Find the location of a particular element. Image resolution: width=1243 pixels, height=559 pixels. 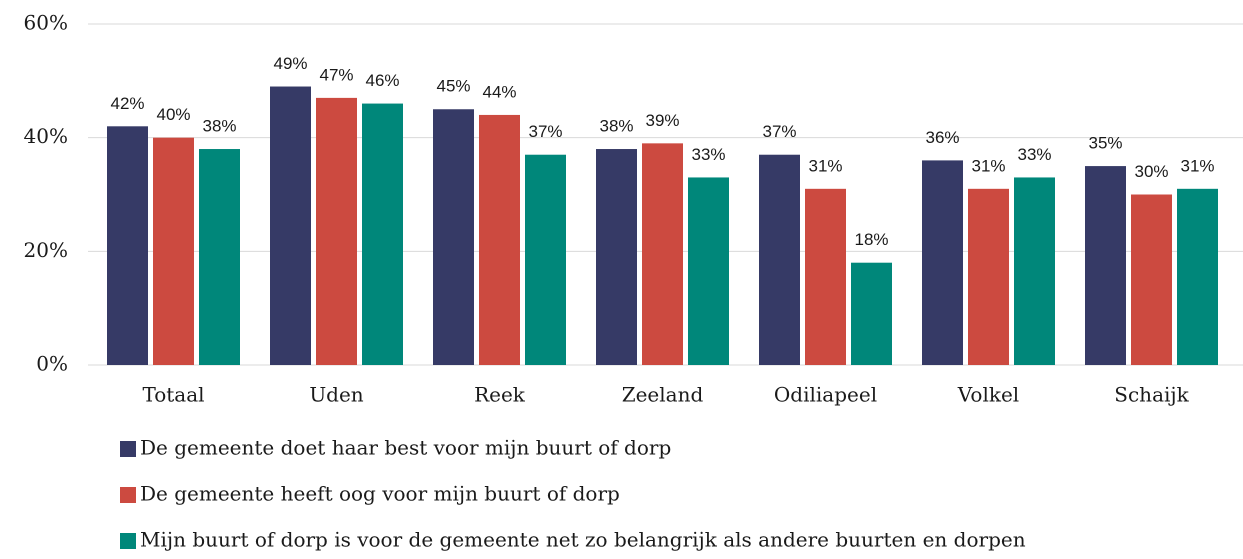

data-label: 40% is located at coordinates (173, 114).